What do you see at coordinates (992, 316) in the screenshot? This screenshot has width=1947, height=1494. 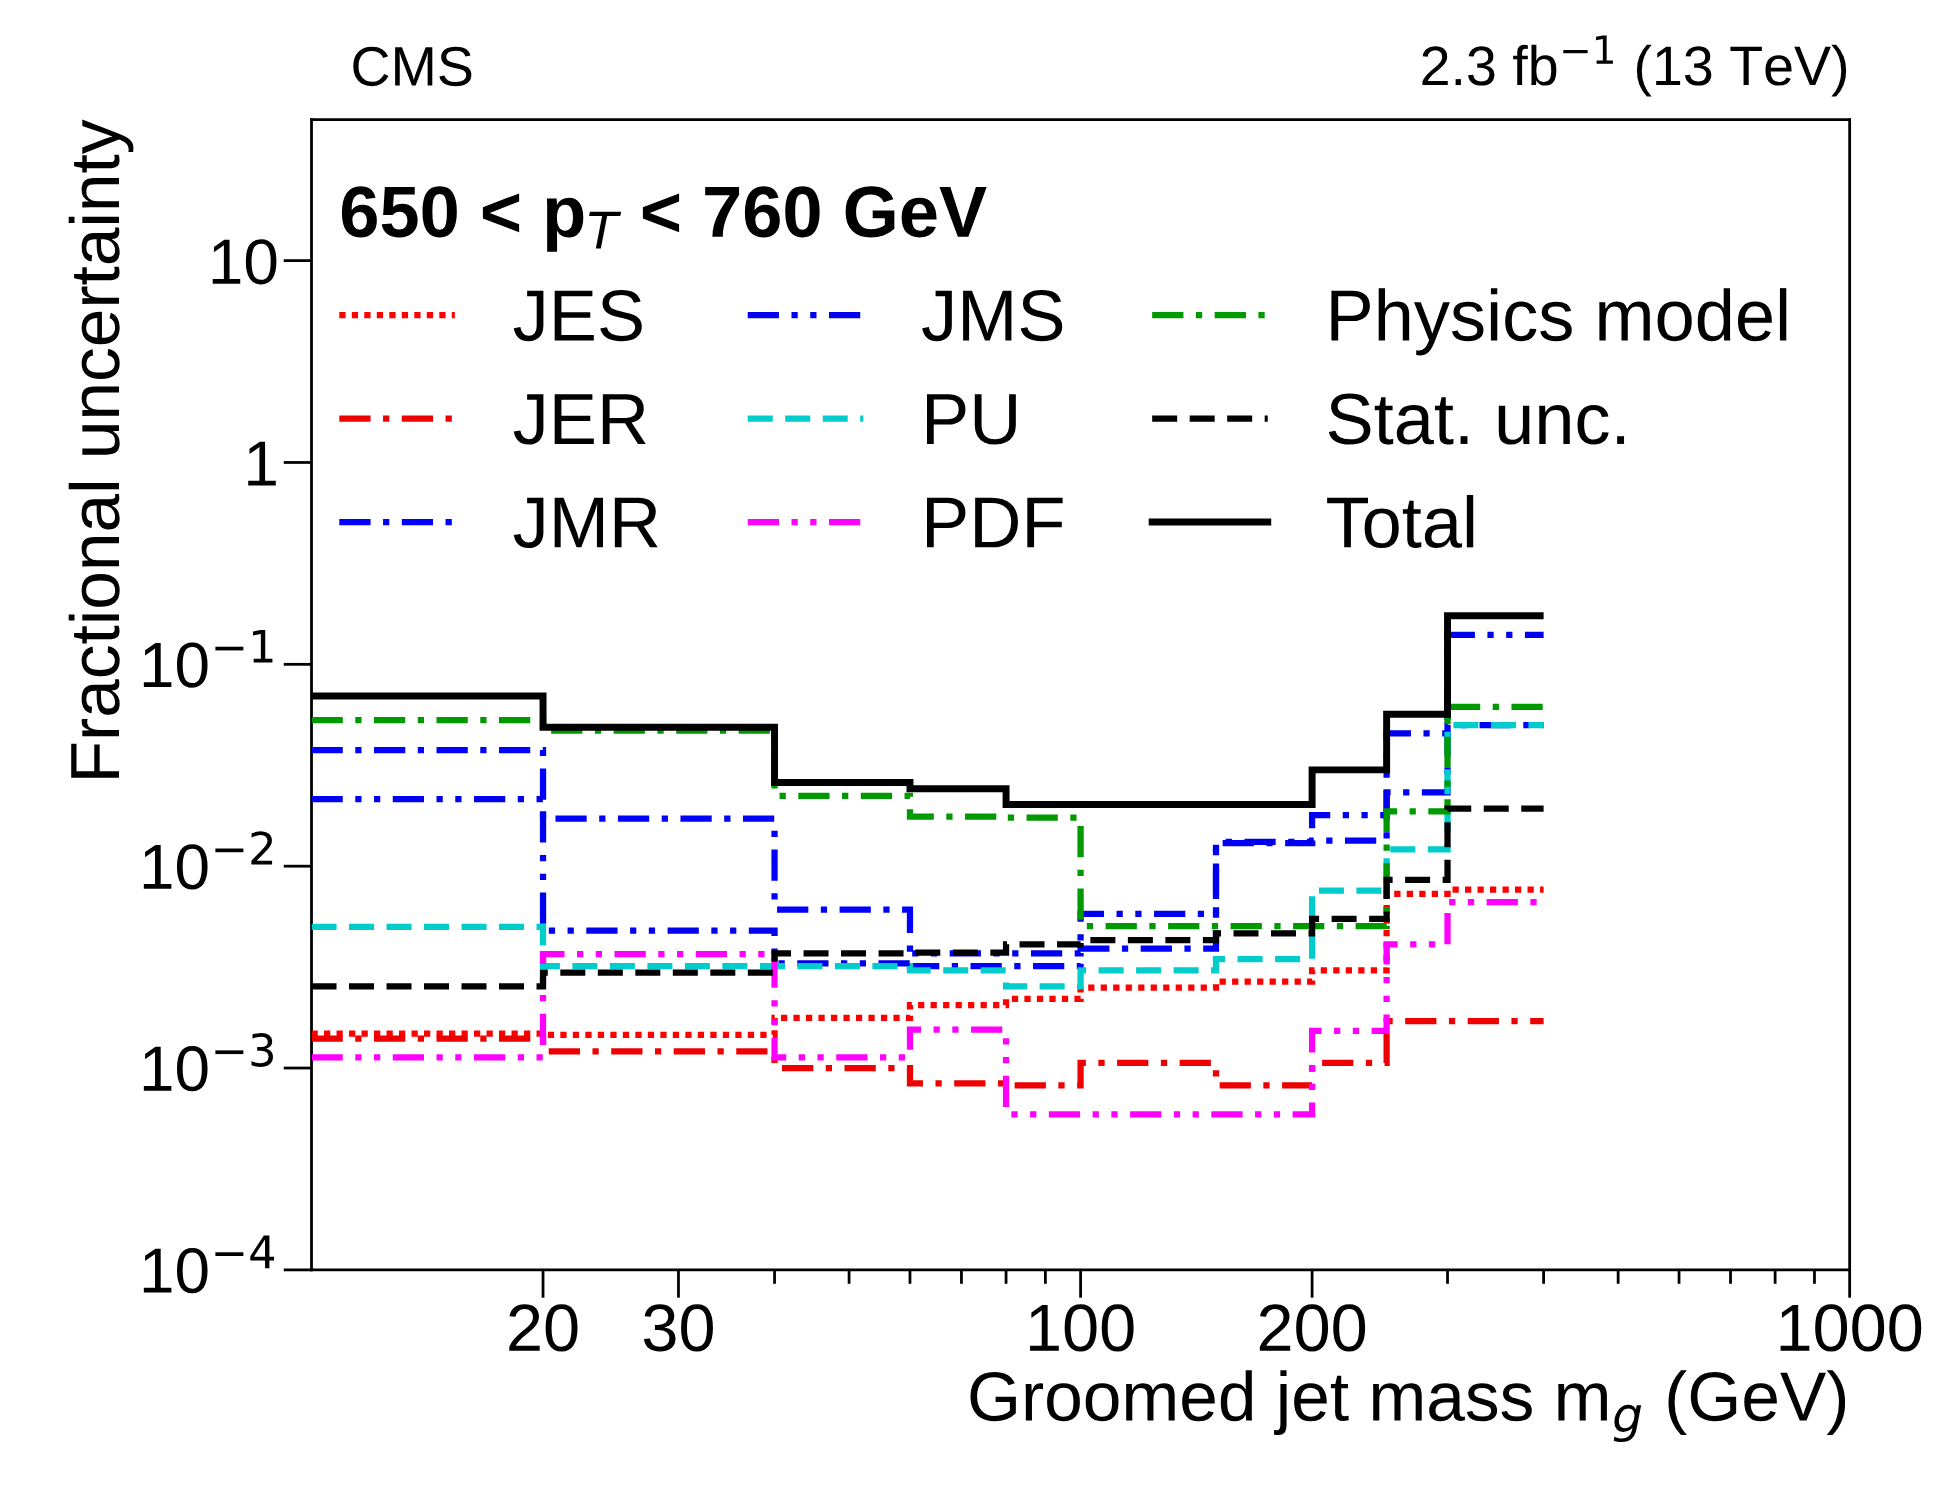 I see `legend-label: JMS` at bounding box center [992, 316].